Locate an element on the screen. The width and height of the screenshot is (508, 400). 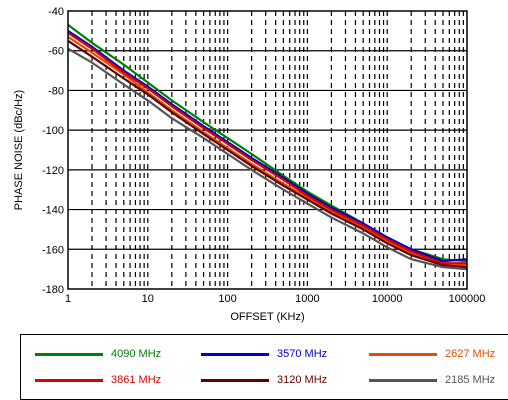
y-tick-label: -100 is located at coordinates (53, 131).